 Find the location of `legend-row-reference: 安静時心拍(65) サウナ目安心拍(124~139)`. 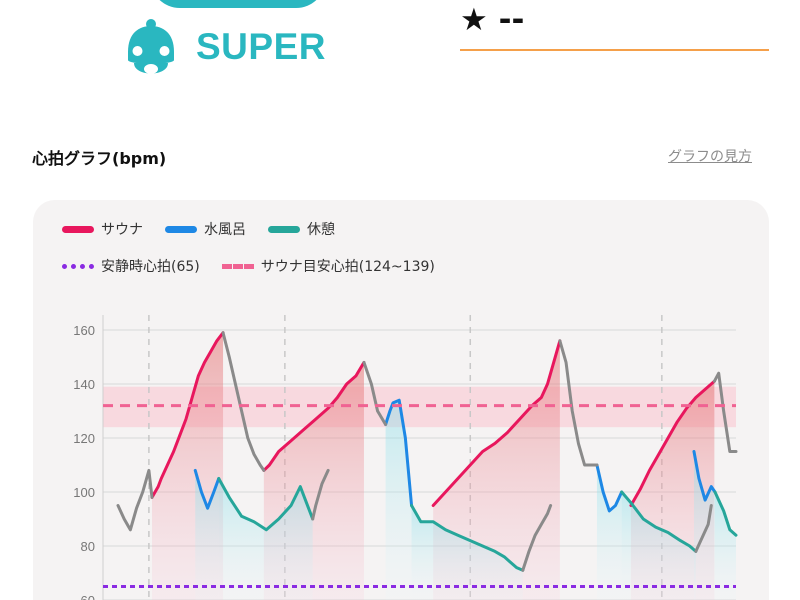

legend-row-reference: 安静時心拍(65) サウナ目安心拍(124~139) is located at coordinates (259, 266).